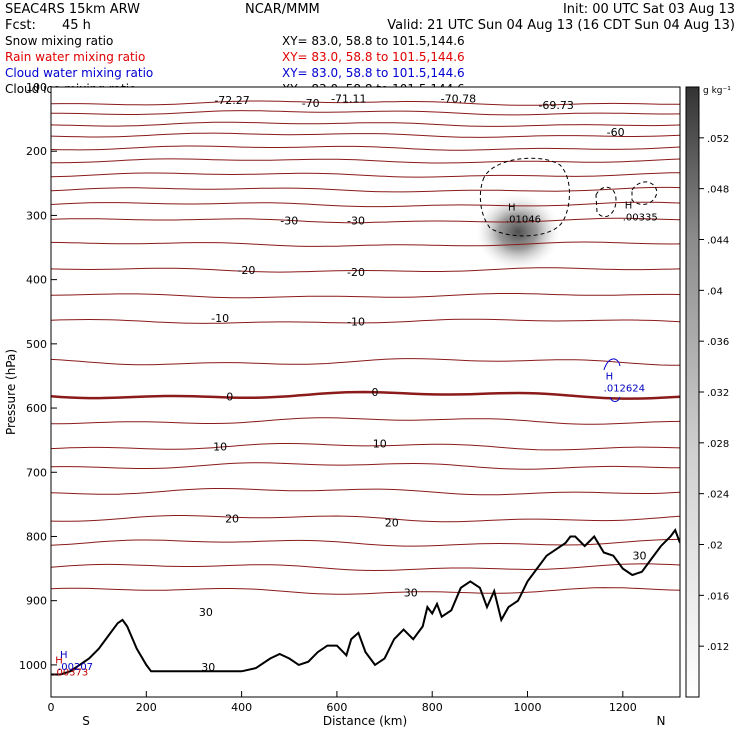  I want to click on colorbar-tick-label: .028, so click(718, 444).